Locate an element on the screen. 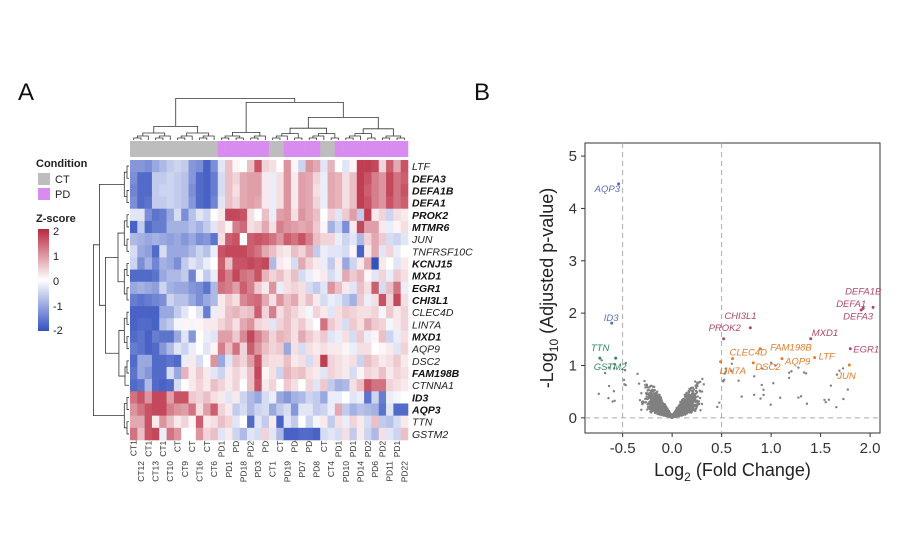  row-label: LTF is located at coordinates (421, 167).